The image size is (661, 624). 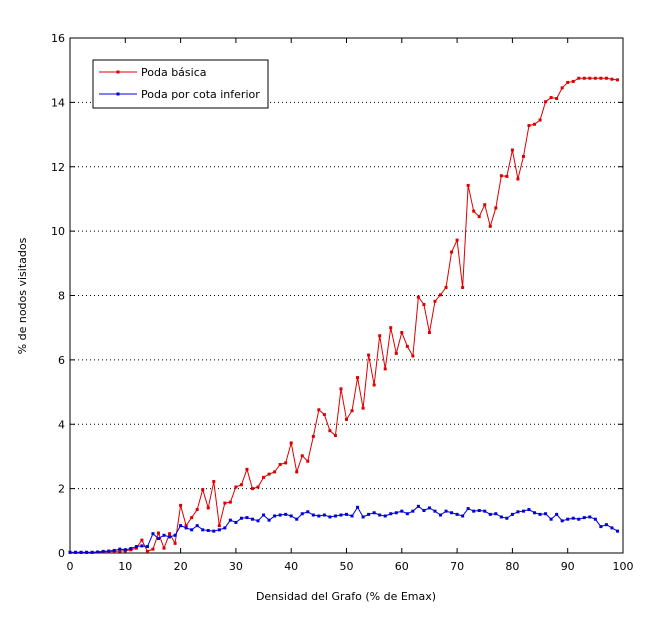 I want to click on x-tick-label: 70, so click(x=457, y=566).